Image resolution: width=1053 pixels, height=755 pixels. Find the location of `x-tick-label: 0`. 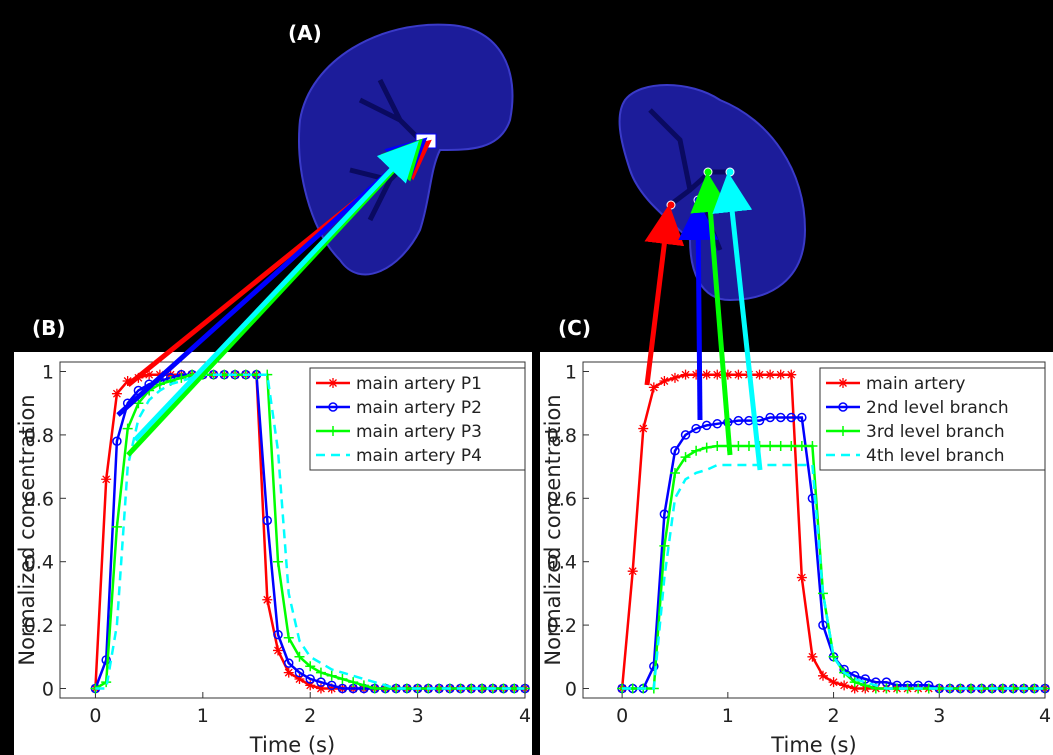

x-tick-label: 0 is located at coordinates (622, 716).